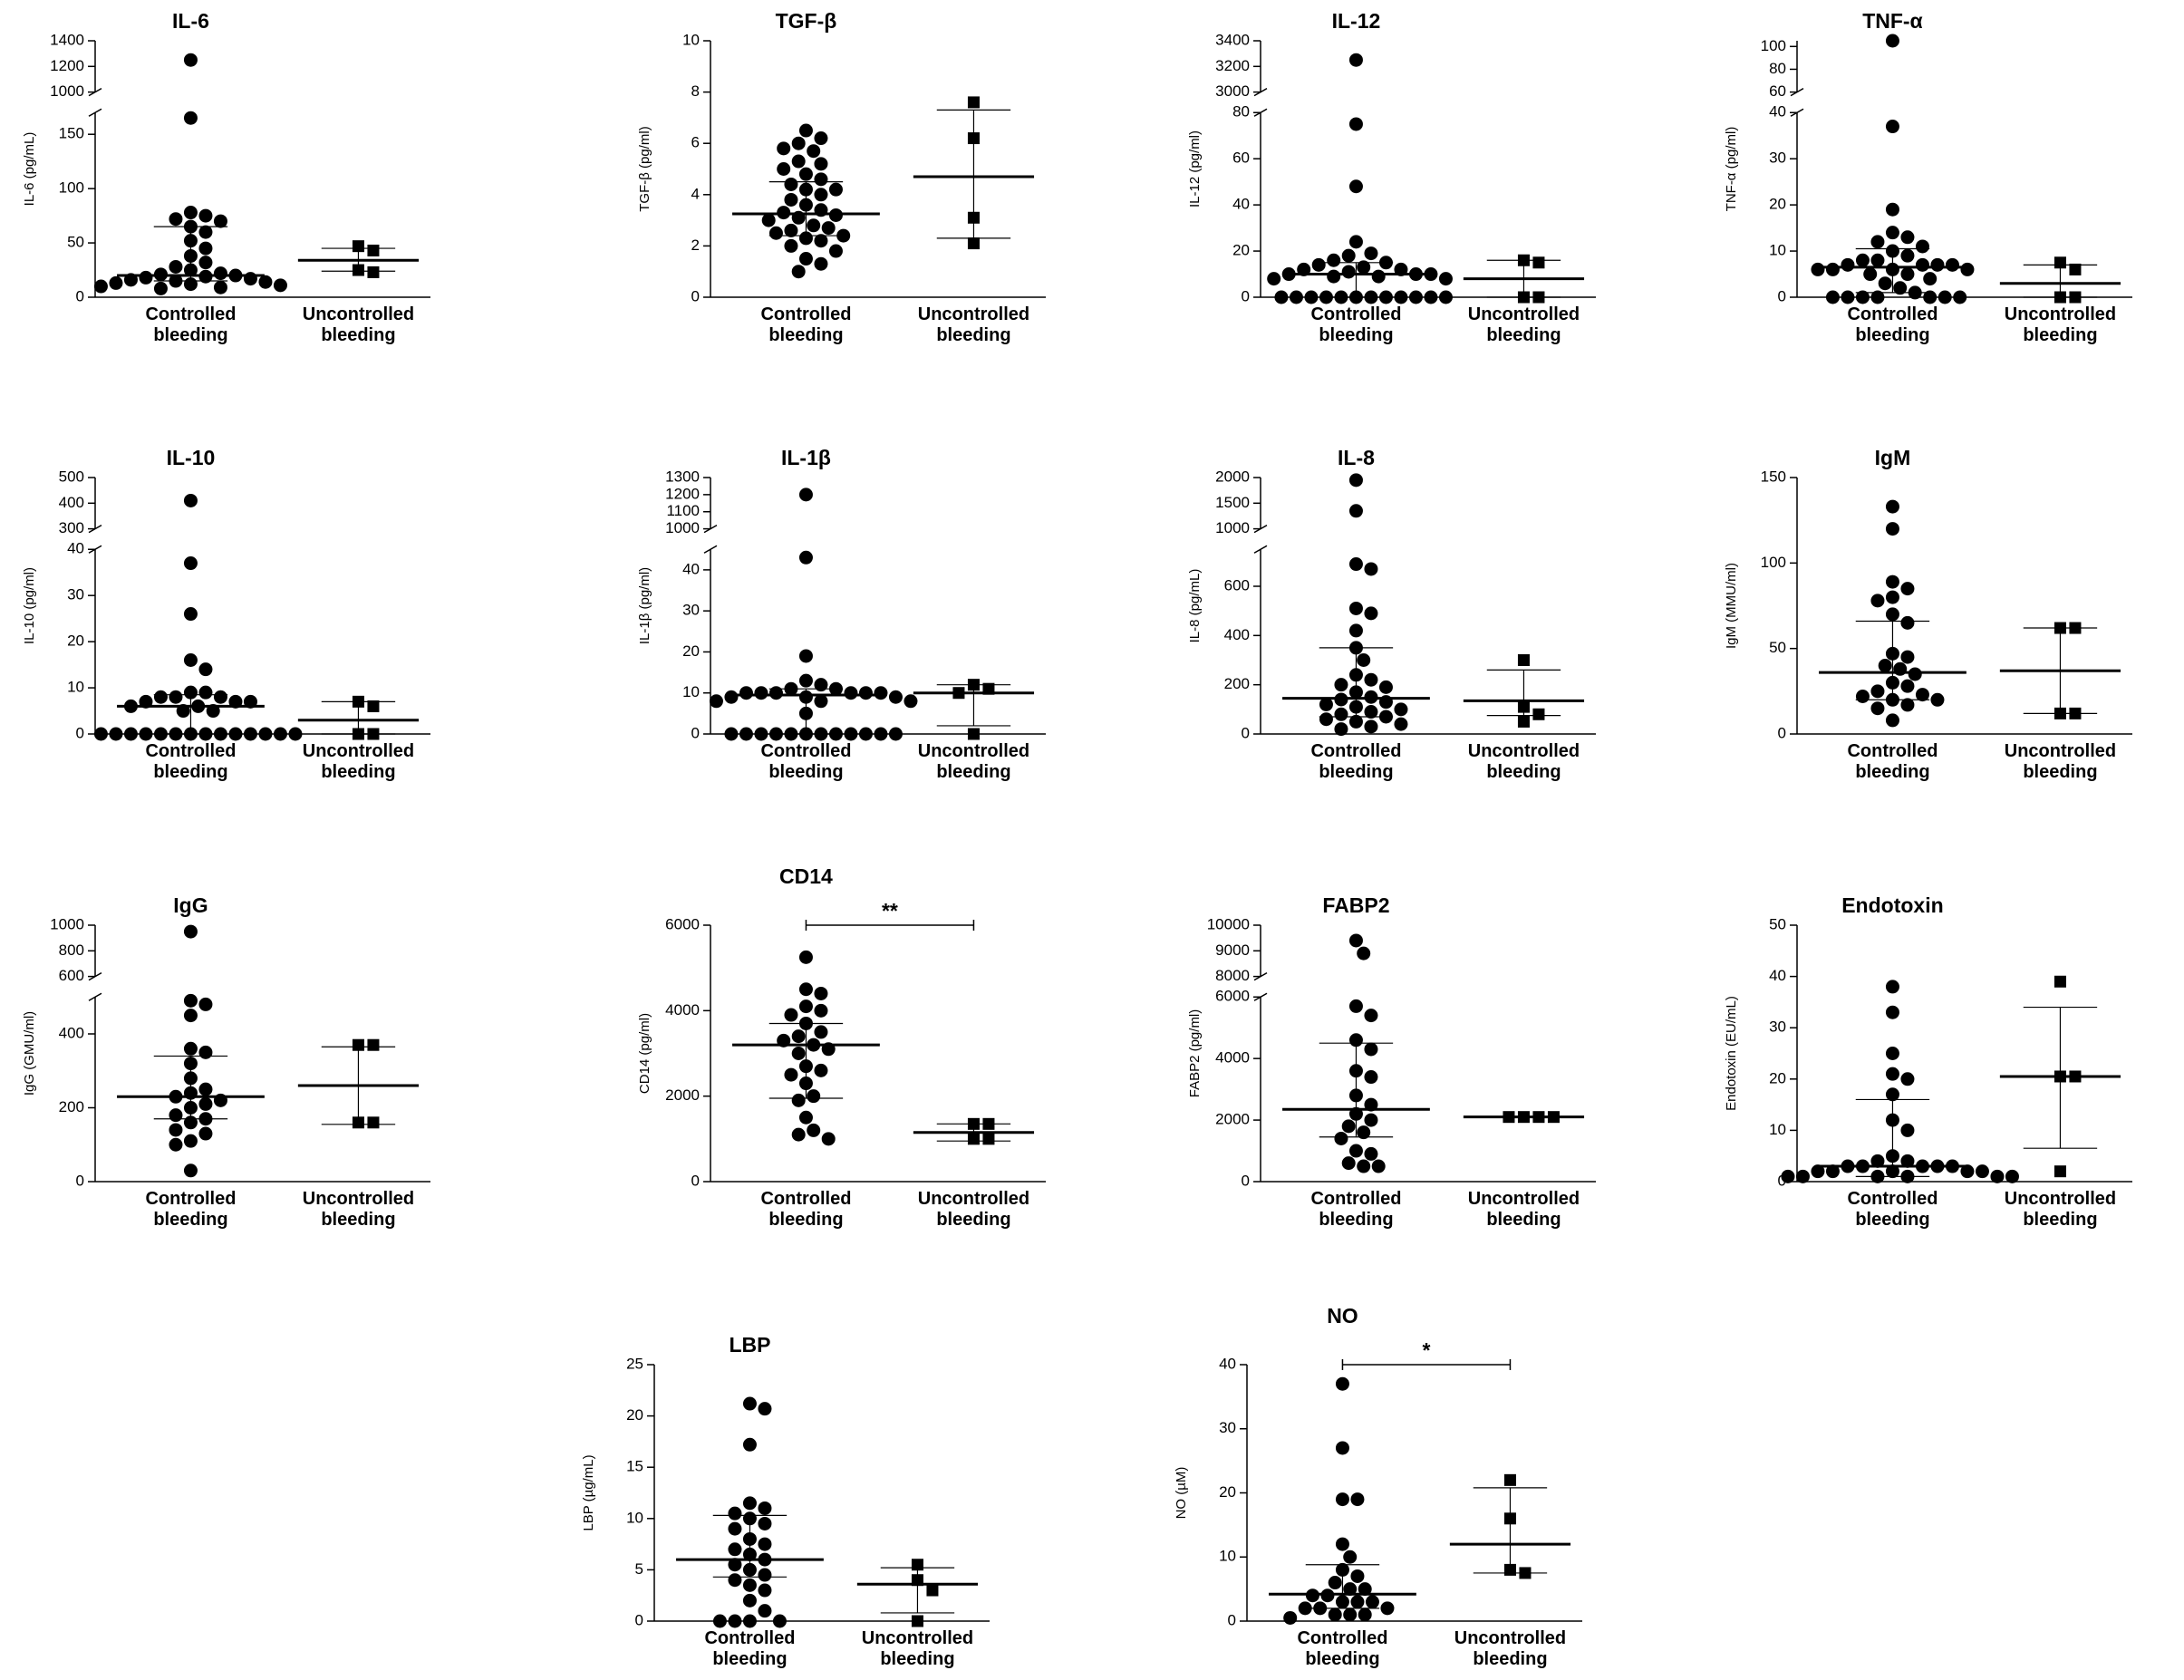 The width and height of the screenshot is (2184, 1680). What do you see at coordinates (191, 762) in the screenshot?
I see `x-tick-label: Controlled bleeding` at bounding box center [191, 762].